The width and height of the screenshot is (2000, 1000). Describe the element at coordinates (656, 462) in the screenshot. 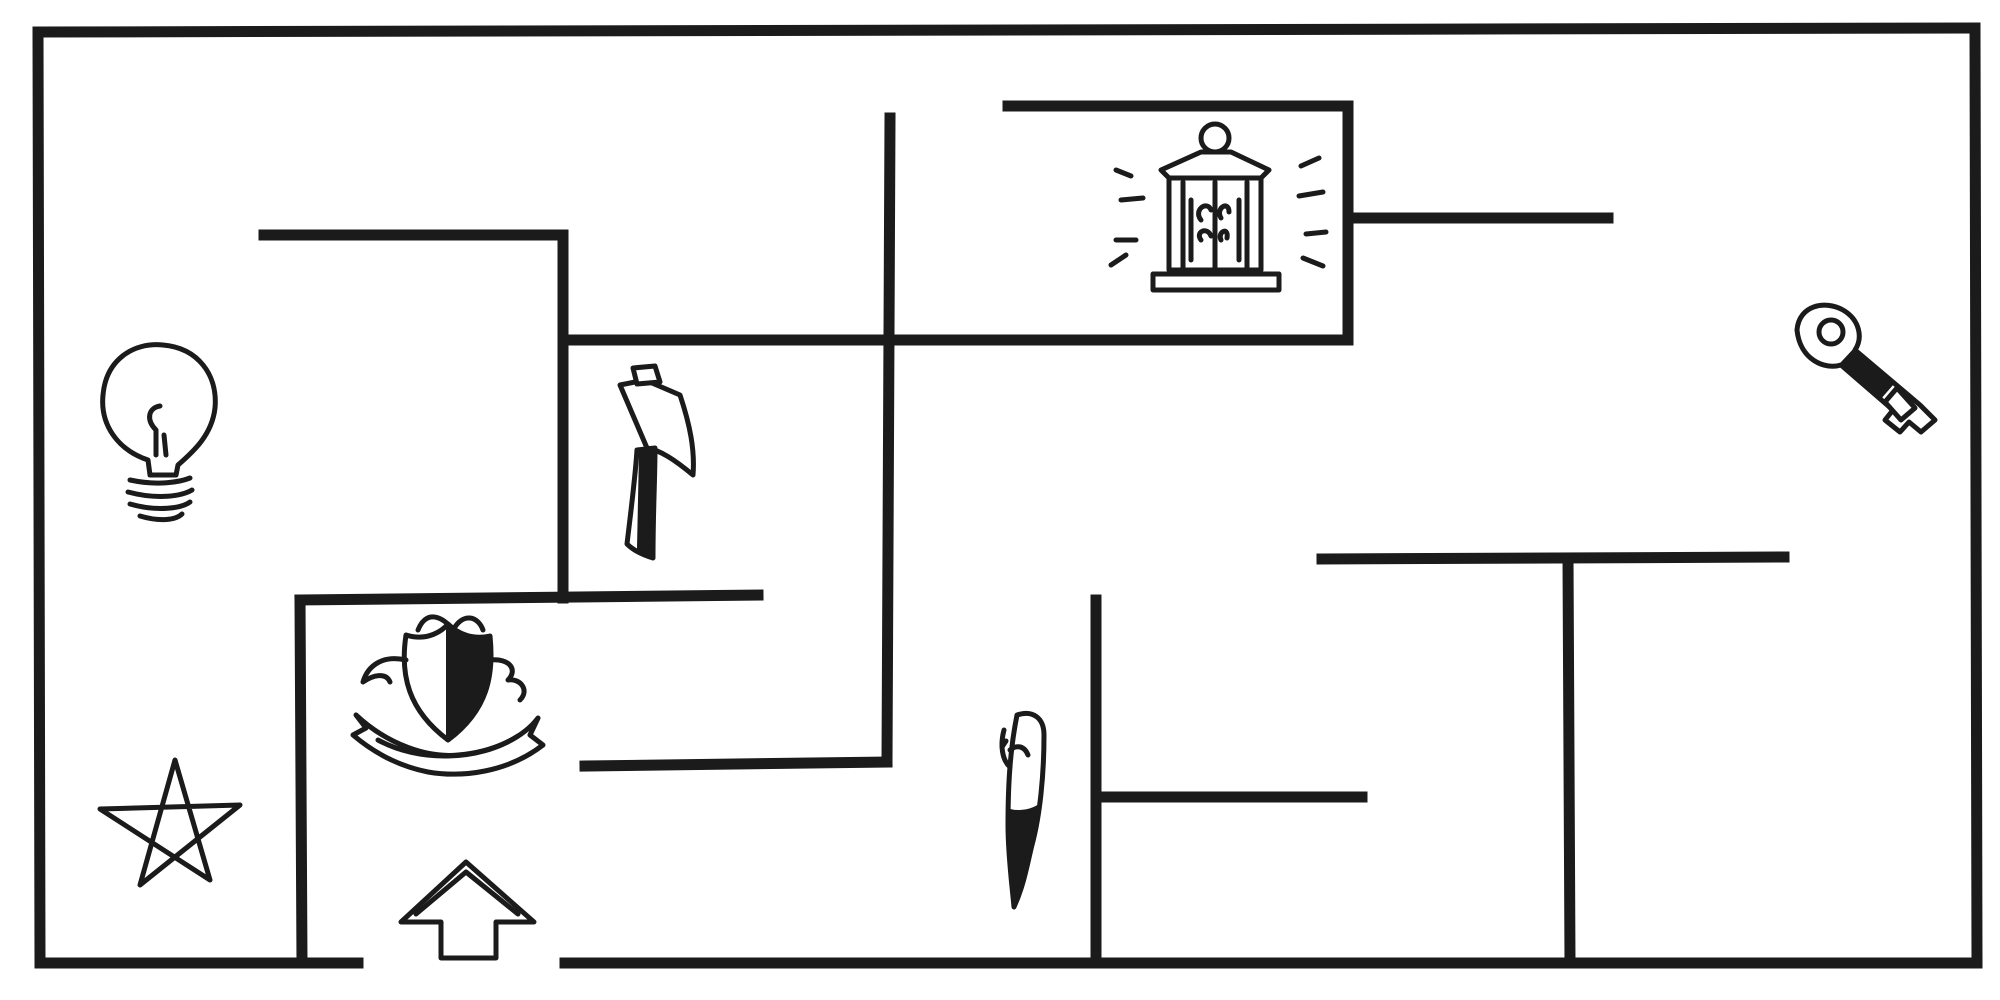

I see `axe-icon` at that location.